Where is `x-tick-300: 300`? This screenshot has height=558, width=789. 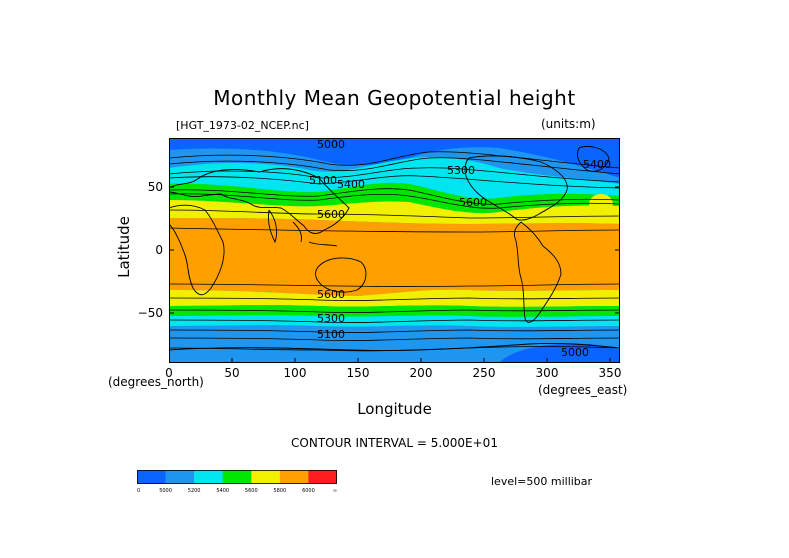 x-tick-300: 300 is located at coordinates (547, 373).